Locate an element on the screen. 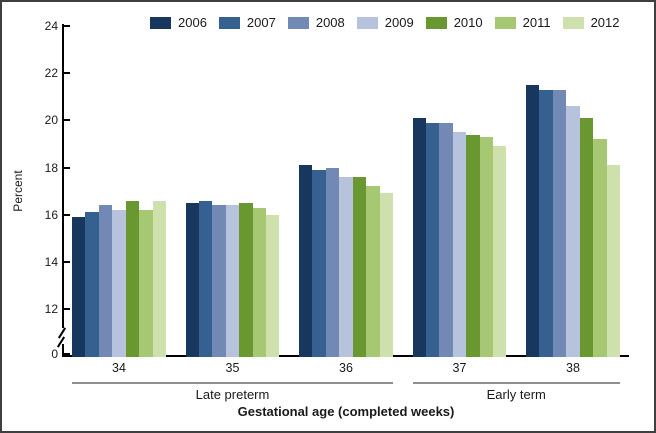 This screenshot has height=433, width=656. bar-2012-week35 is located at coordinates (273, 285).